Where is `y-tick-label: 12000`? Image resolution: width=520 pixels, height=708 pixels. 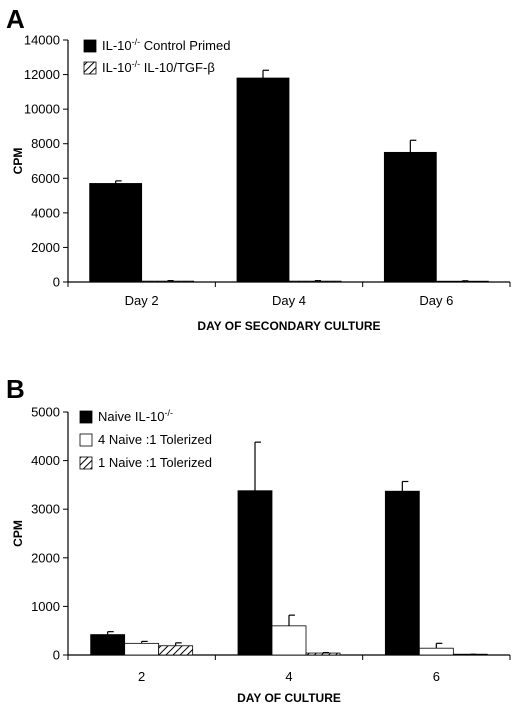 y-tick-label: 12000 is located at coordinates (42, 74).